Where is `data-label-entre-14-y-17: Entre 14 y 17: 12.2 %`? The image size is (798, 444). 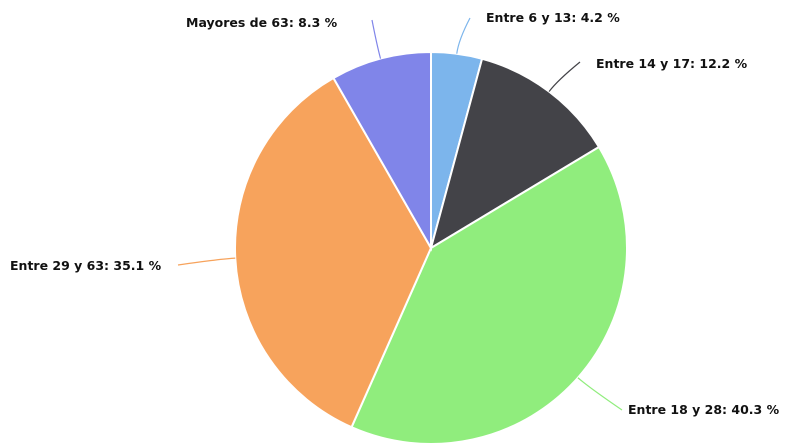 data-label-entre-14-y-17: Entre 14 y 17: 12.2 % is located at coordinates (672, 63).